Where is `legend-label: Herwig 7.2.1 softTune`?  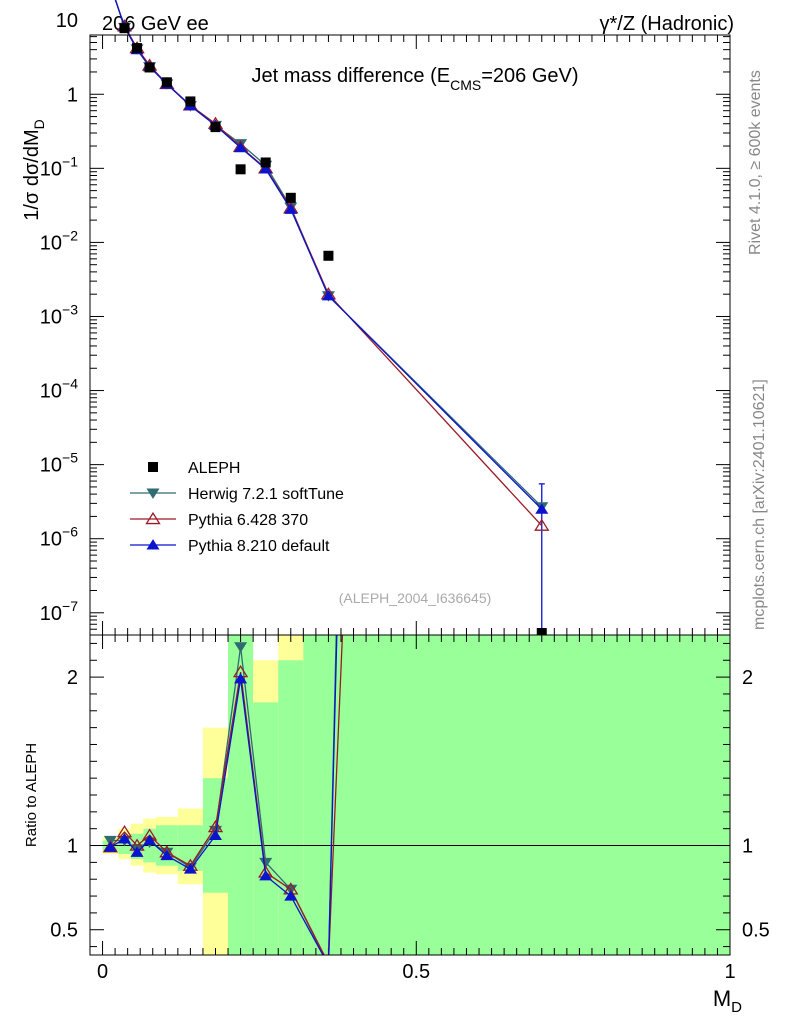 legend-label: Herwig 7.2.1 softTune is located at coordinates (266, 494).